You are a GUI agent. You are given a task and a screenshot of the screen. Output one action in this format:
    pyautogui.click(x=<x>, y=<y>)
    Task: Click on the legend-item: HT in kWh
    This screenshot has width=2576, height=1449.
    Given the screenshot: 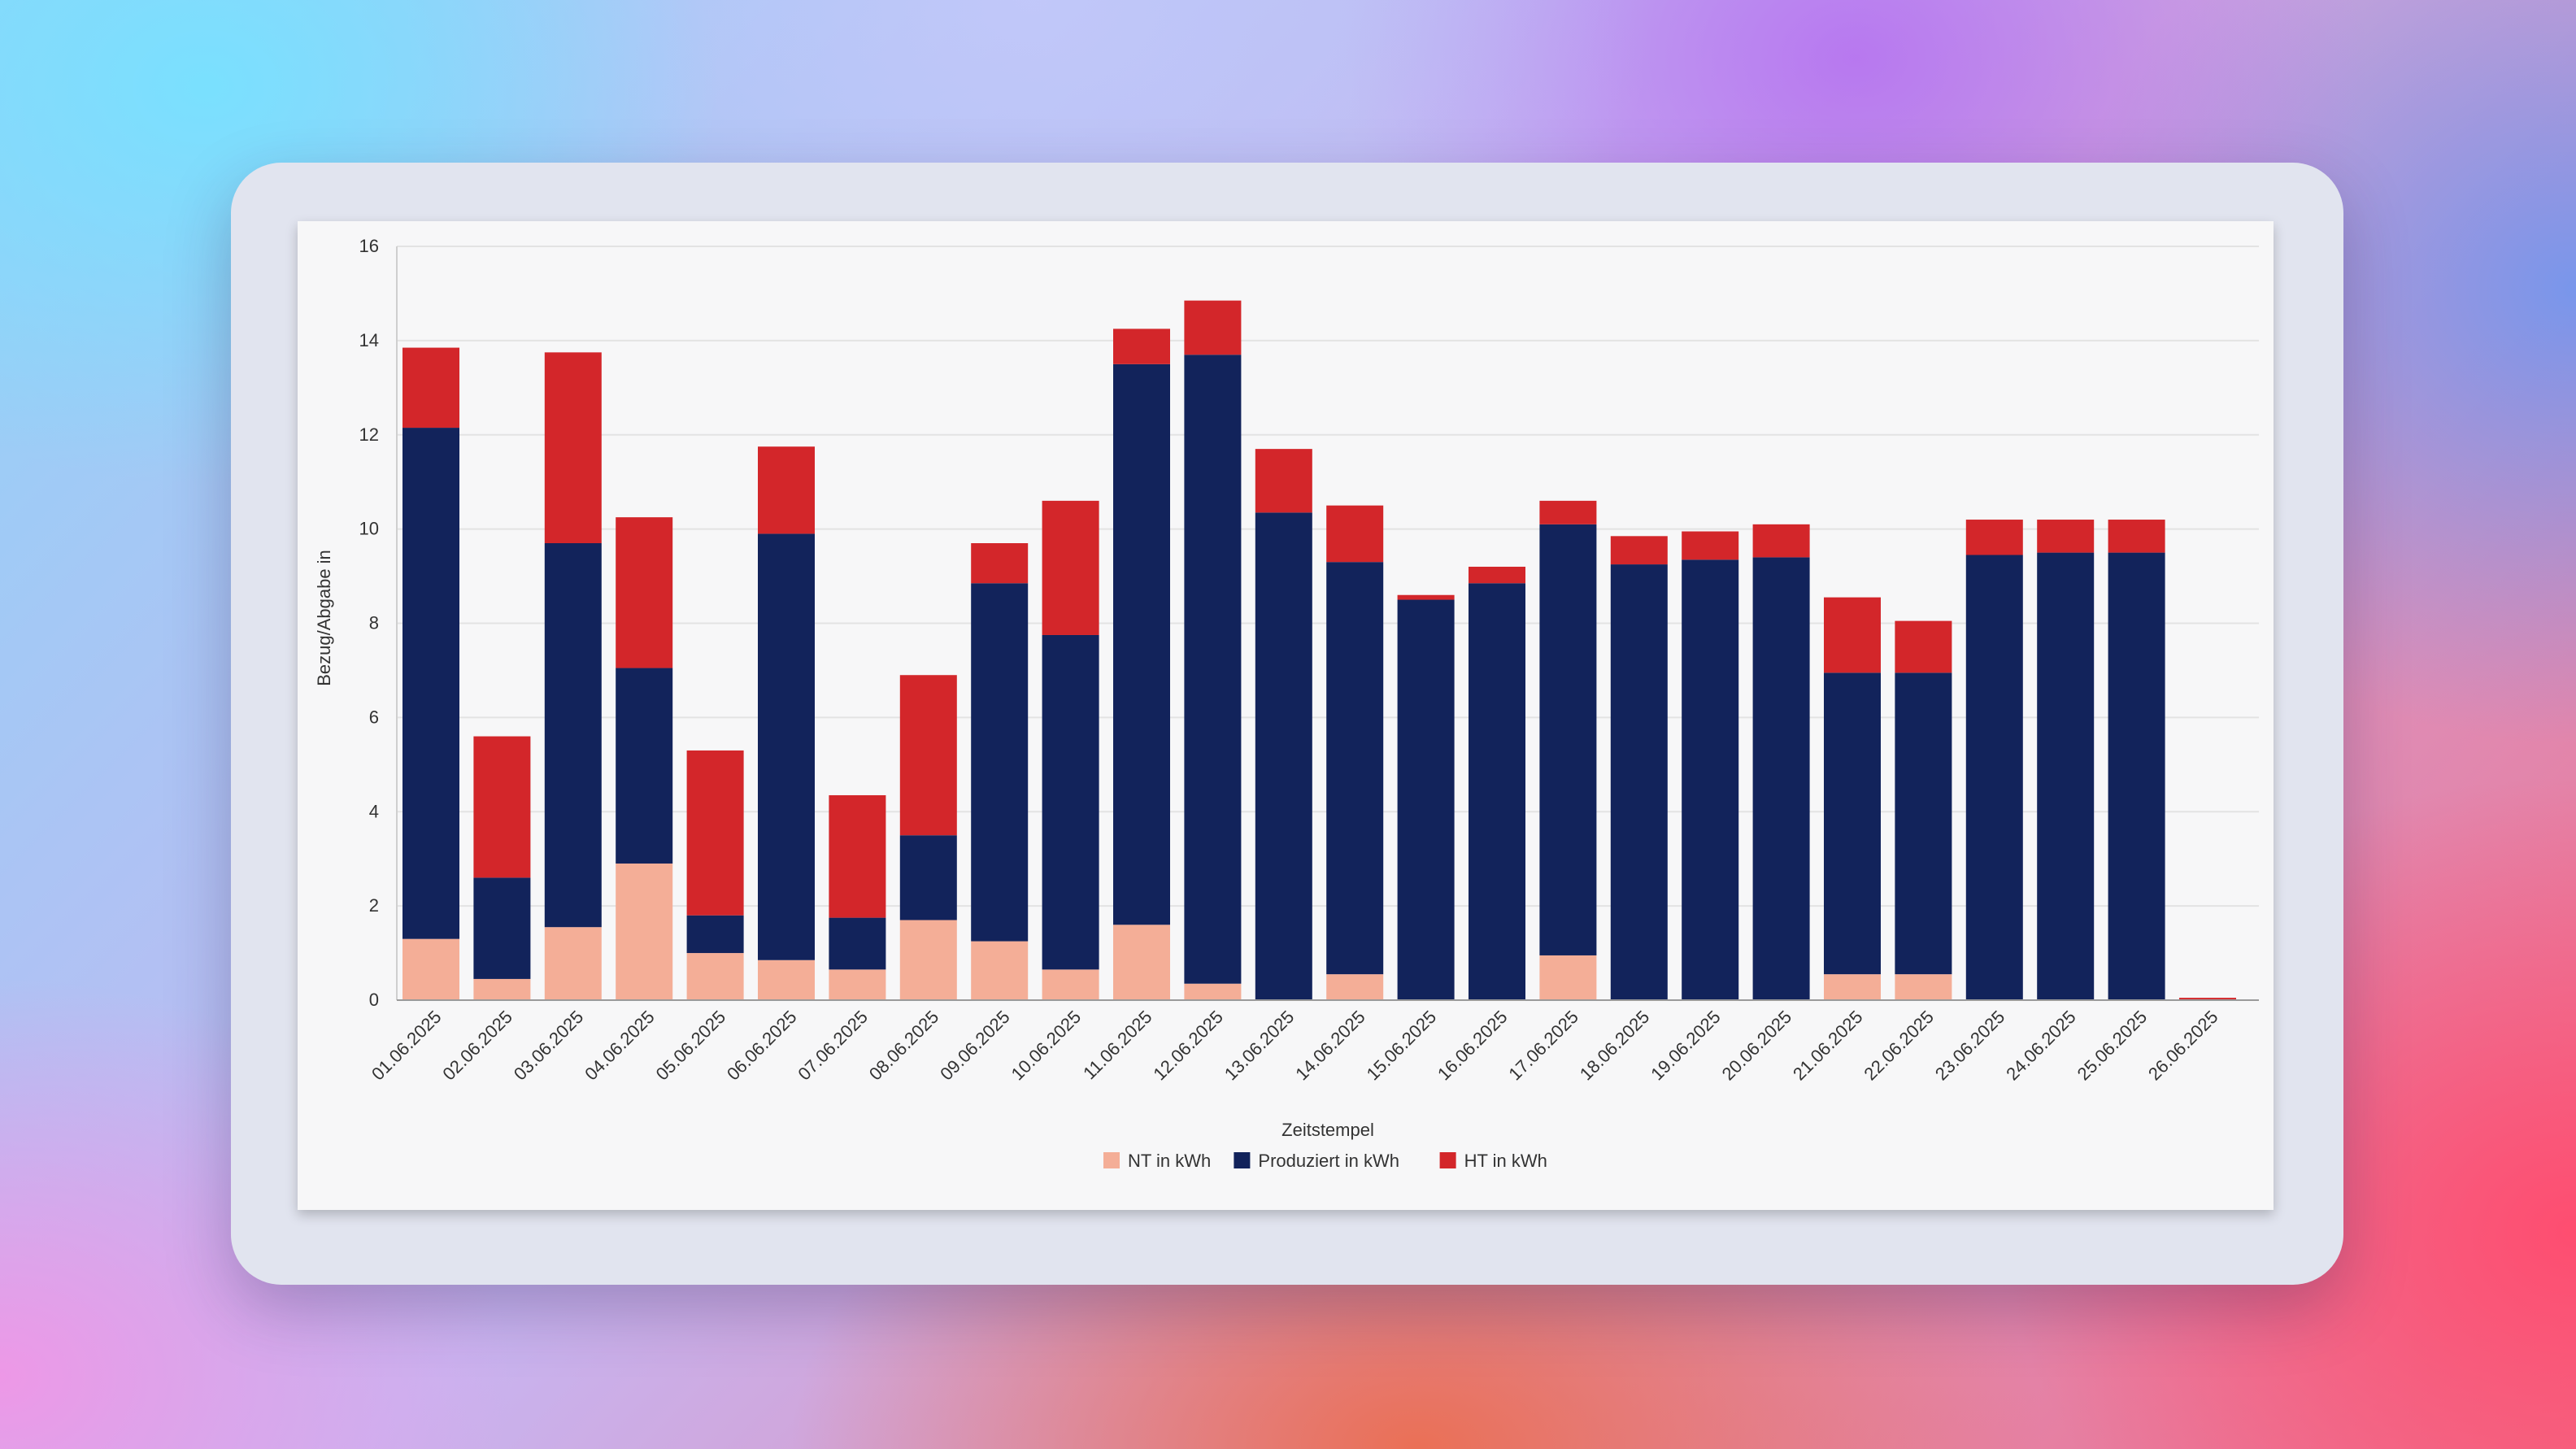 What is the action you would take?
    pyautogui.click(x=1493, y=1161)
    